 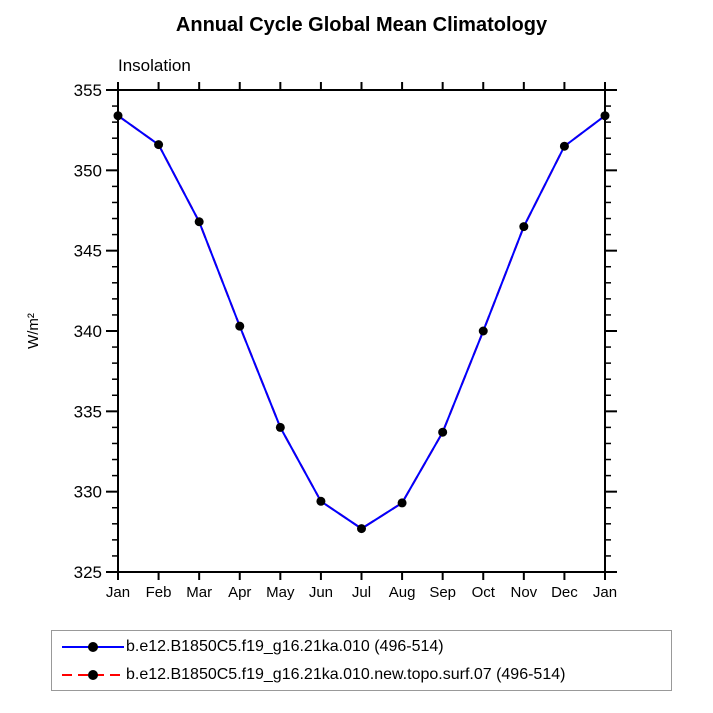 I want to click on svg-text: 325, so click(x=88, y=572).